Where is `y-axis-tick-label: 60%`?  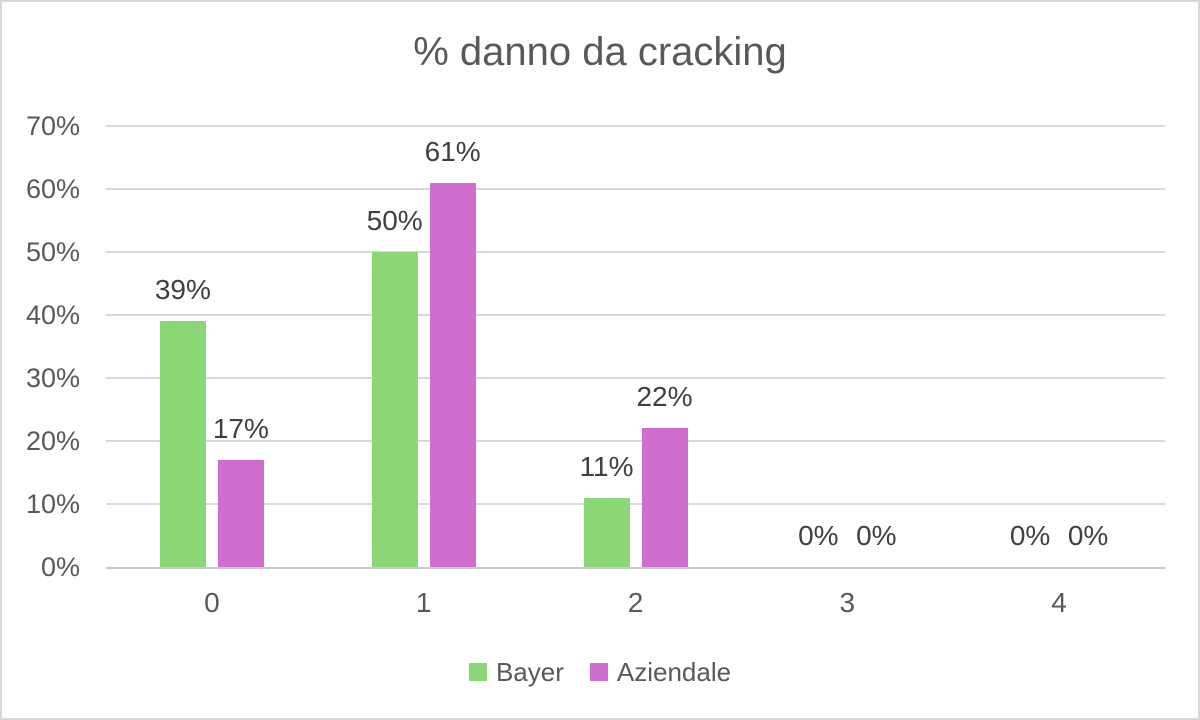
y-axis-tick-label: 60% is located at coordinates (52, 189).